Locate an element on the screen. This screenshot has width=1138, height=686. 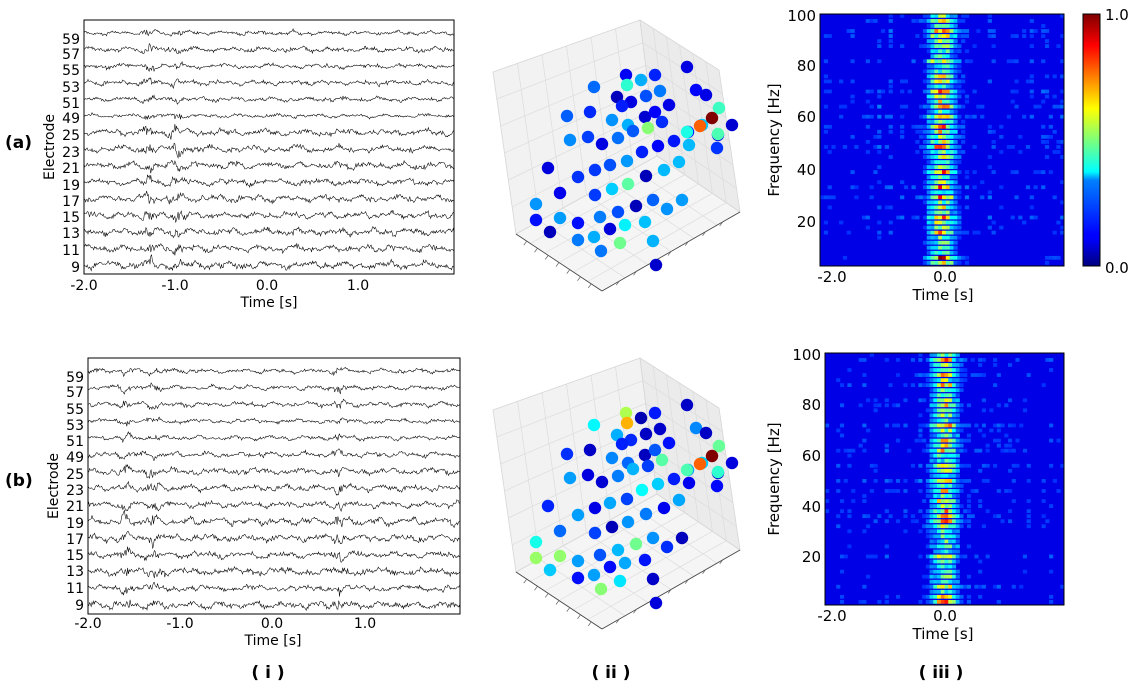
electrode-tick-label: 21 is located at coordinates (75, 507).